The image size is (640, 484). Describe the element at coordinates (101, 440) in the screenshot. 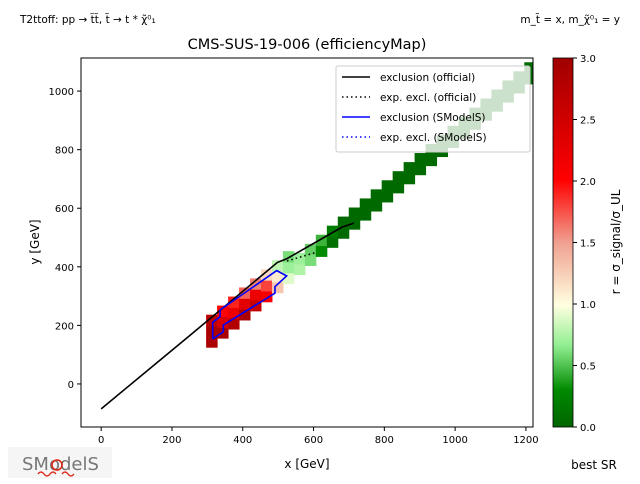

I see `x-tick-label: 0` at that location.